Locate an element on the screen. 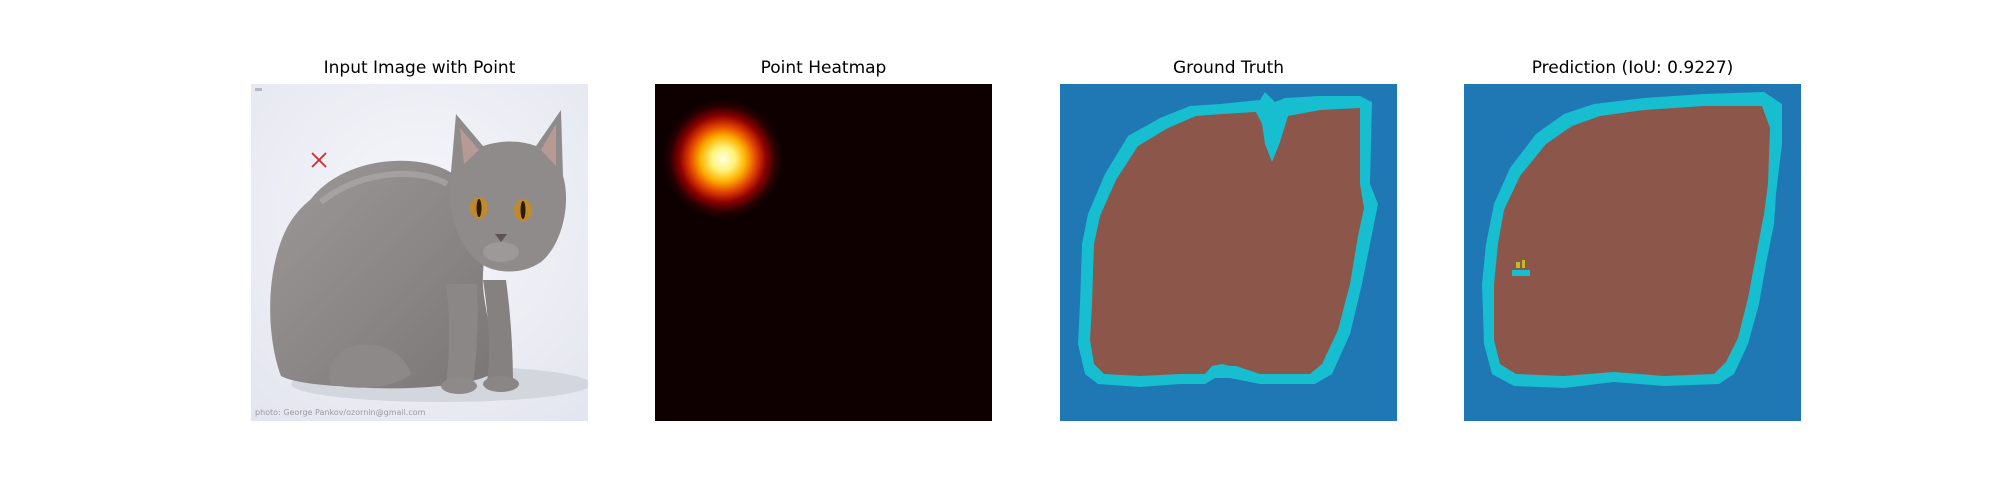  cat-photo is located at coordinates (419, 252).